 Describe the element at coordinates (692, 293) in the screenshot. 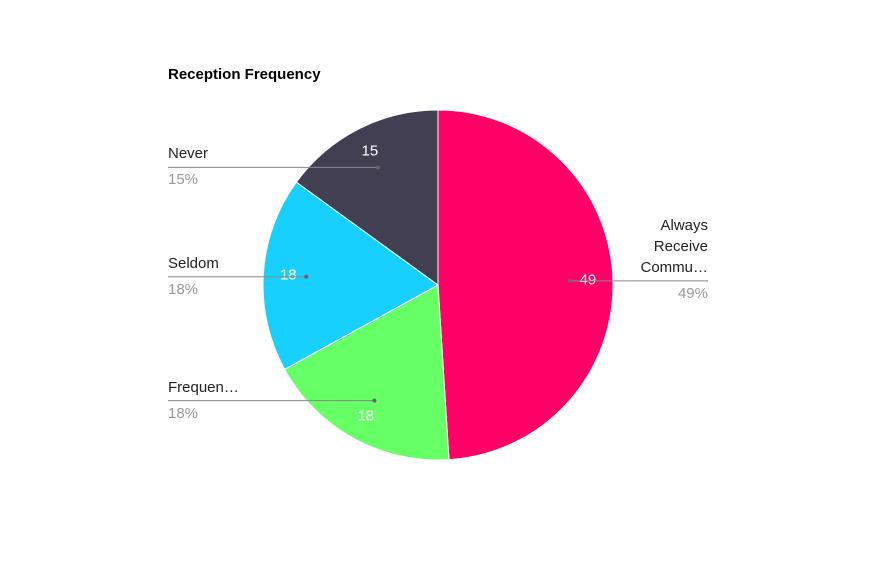

I see `percent-label: 49%` at that location.